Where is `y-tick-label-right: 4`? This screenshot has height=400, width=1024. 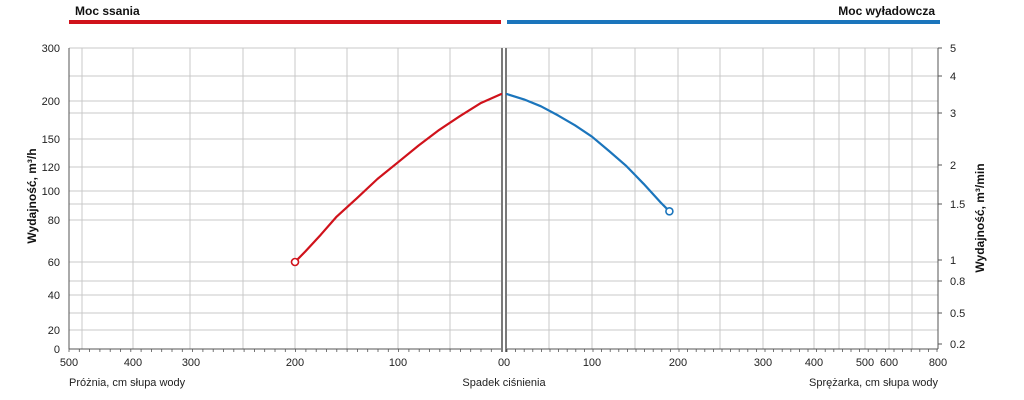 y-tick-label-right: 4 is located at coordinates (953, 77).